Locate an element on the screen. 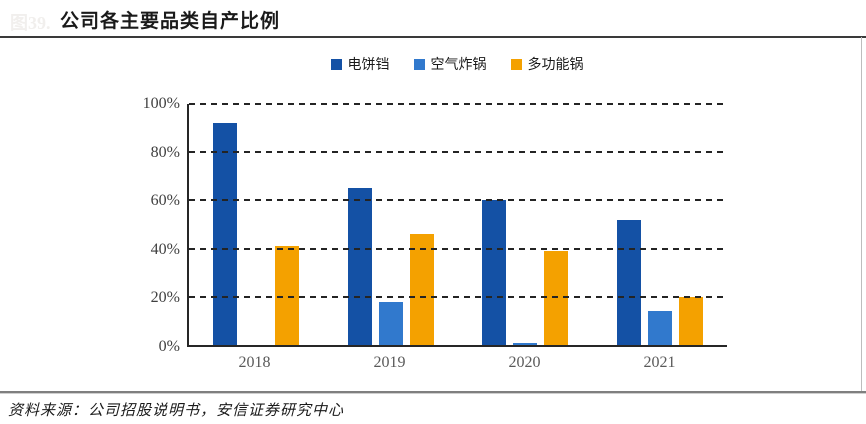  y-tick-label: 0% is located at coordinates (169, 346).